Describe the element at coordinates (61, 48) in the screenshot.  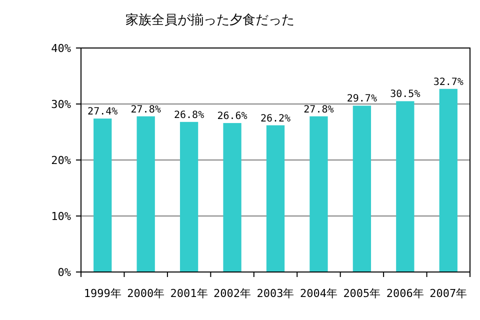
I see `y-tick-label: 40%` at that location.